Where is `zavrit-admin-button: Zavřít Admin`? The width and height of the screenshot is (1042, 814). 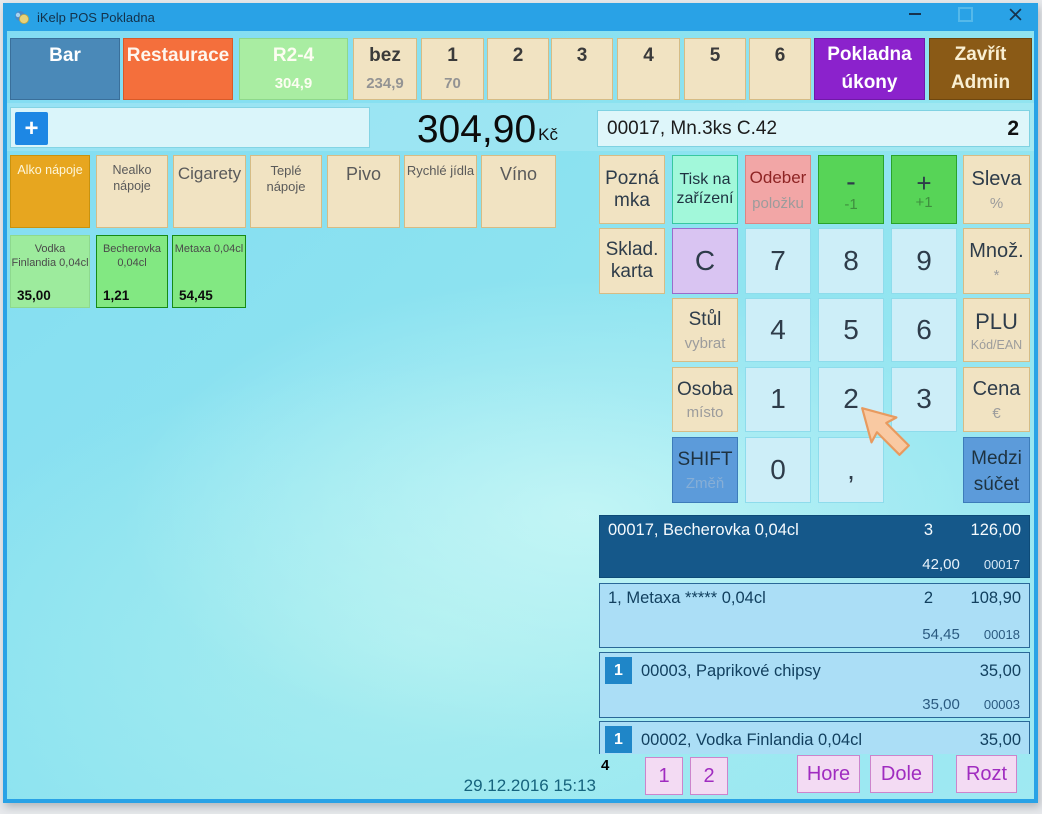 zavrit-admin-button: Zavřít Admin is located at coordinates (980, 69).